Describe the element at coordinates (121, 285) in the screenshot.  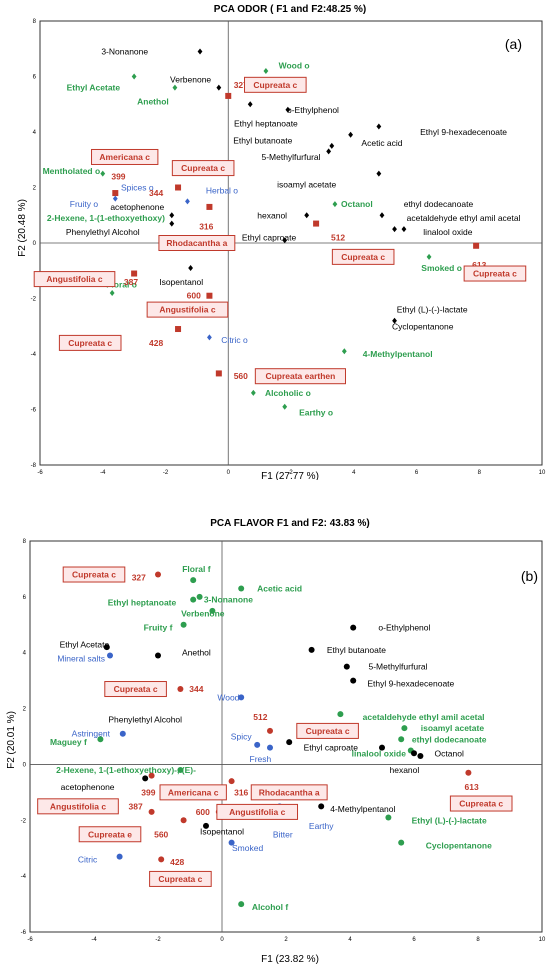
I see `point-label: Floral o` at that location.